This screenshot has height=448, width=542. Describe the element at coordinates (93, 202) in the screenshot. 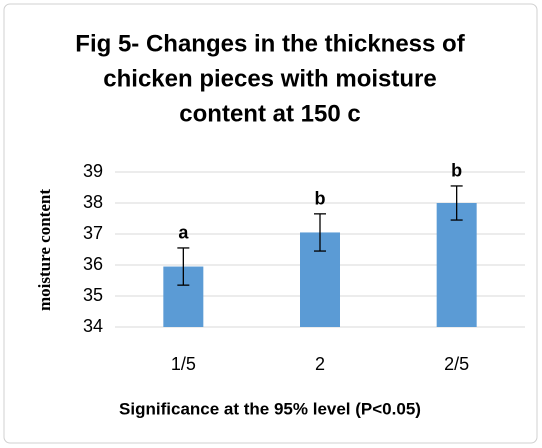

I see `y-tick-label: 38` at that location.